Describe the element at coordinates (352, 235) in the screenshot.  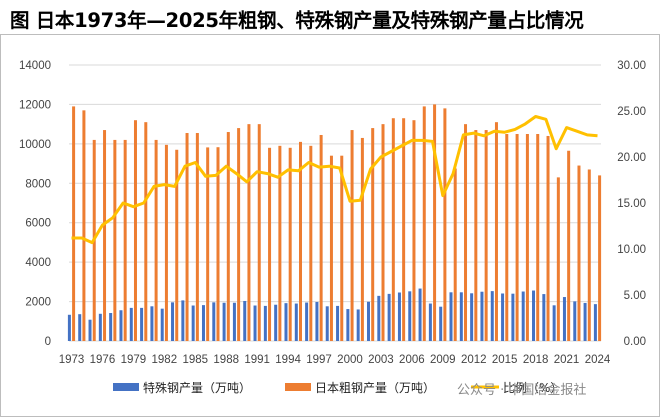
I see `crude-steel-bar-2000` at that location.